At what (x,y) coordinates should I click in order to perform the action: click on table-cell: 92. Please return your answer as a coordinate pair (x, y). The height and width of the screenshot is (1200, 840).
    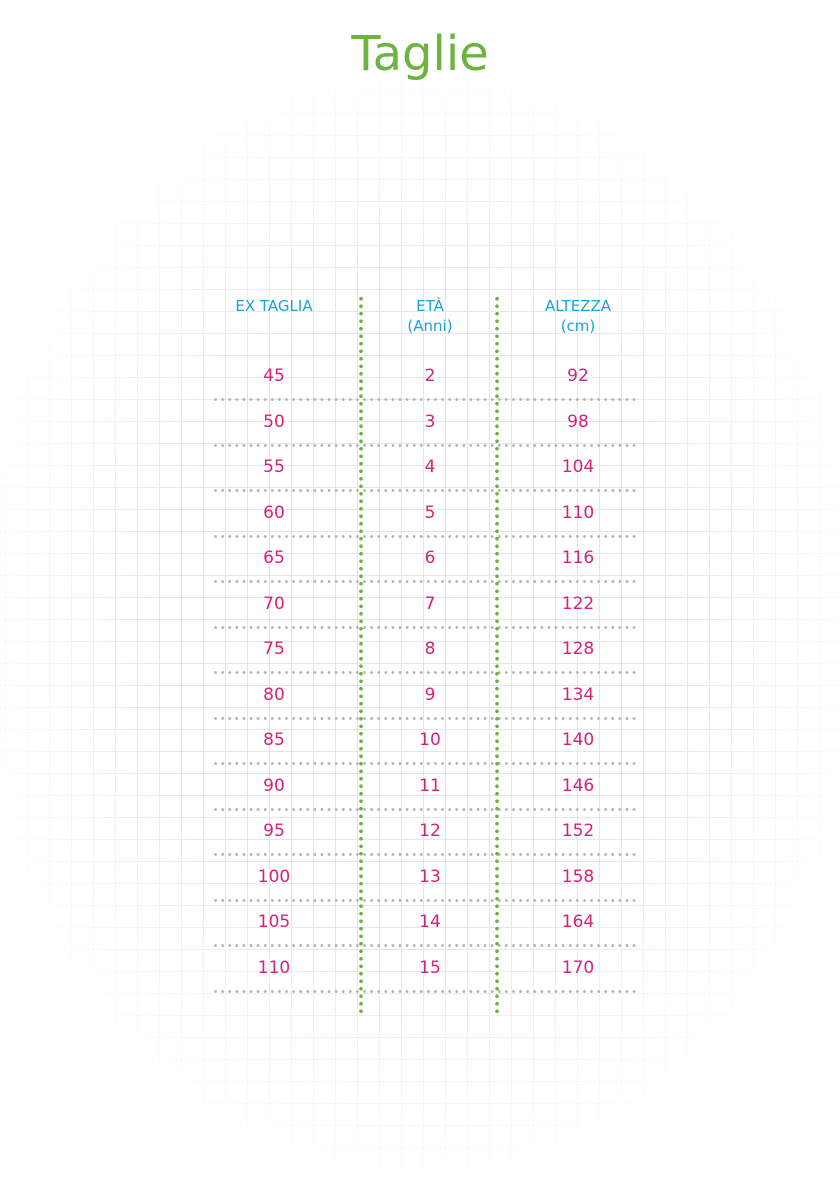
    Looking at the image, I should click on (578, 376).